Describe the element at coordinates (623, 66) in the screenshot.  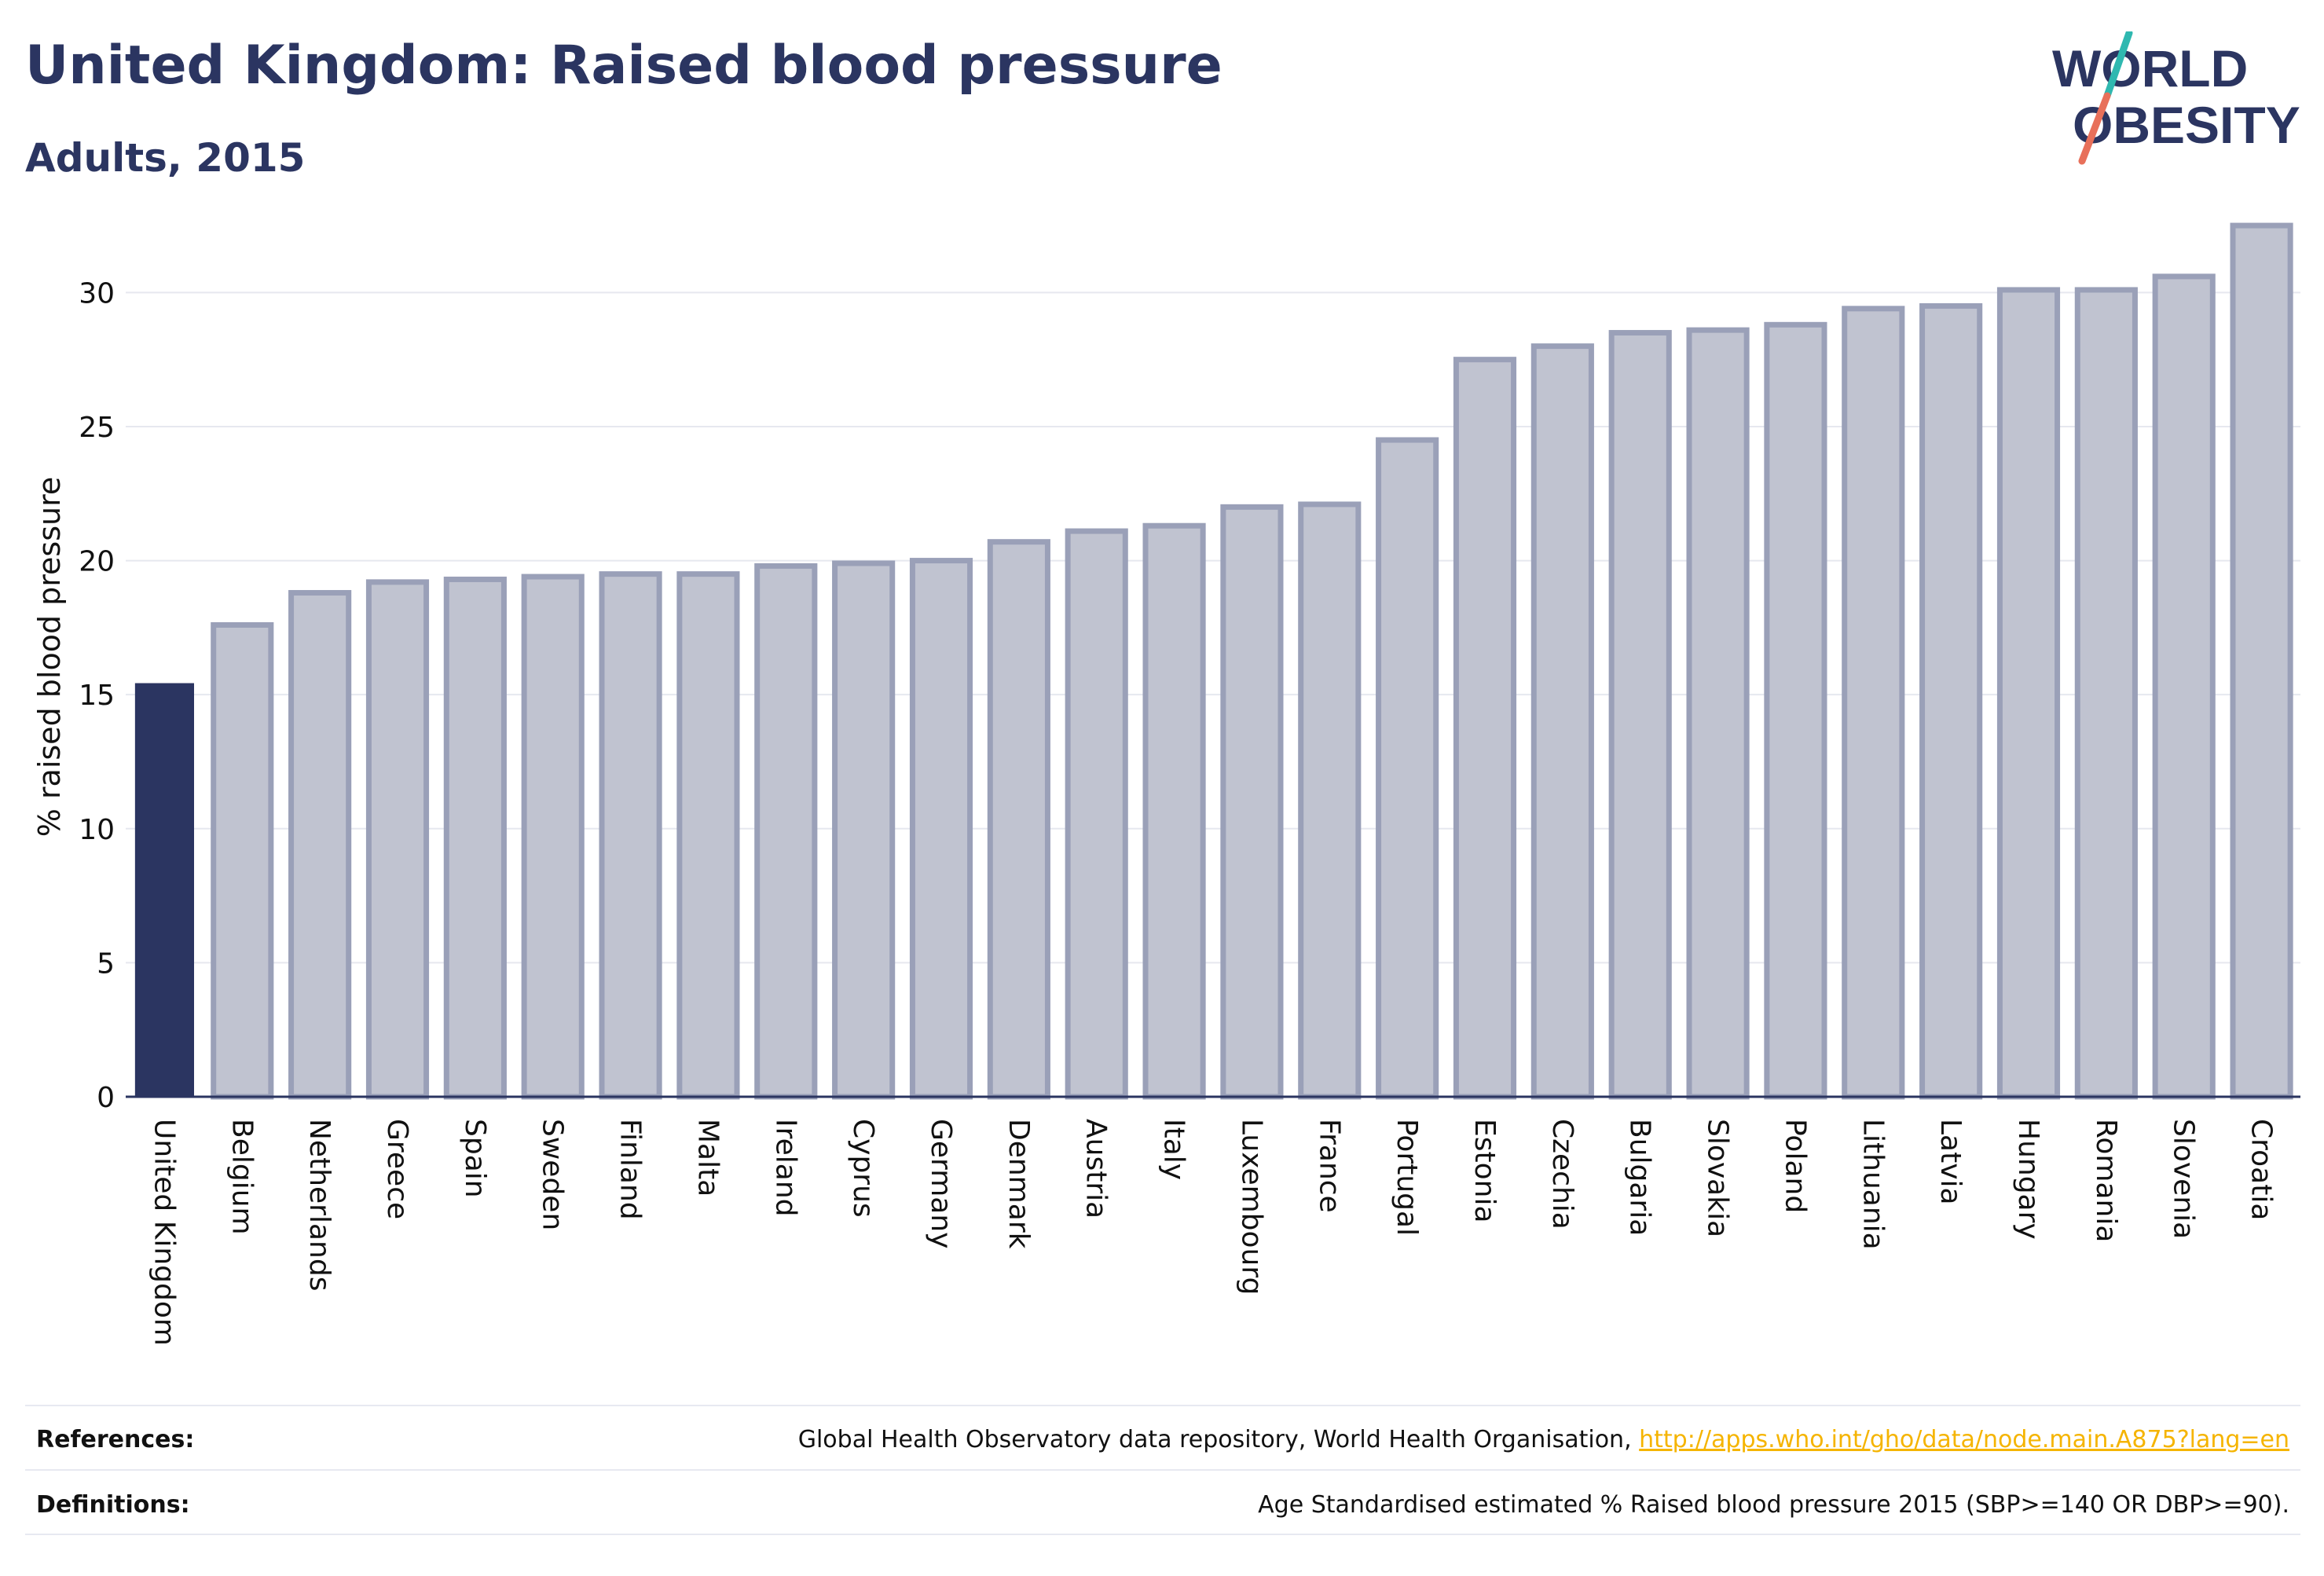
I see `page-title: United Kingdom: Raised blood pressure` at that location.